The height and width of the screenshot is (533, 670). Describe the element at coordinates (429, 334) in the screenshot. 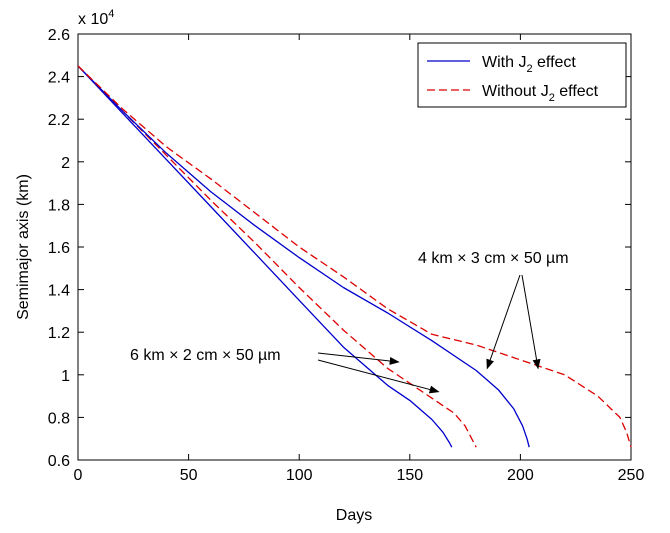

I see `annotation-layer` at that location.